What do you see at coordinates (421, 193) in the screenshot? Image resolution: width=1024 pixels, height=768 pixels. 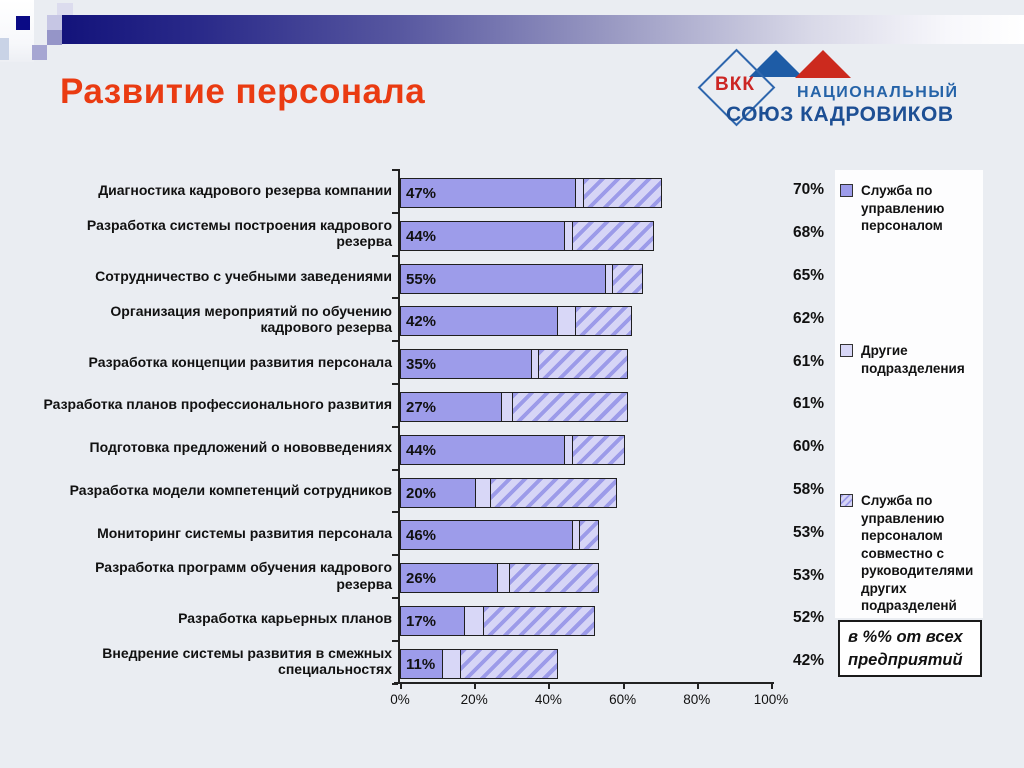 I see `bar-value-label: 47%` at bounding box center [421, 193].